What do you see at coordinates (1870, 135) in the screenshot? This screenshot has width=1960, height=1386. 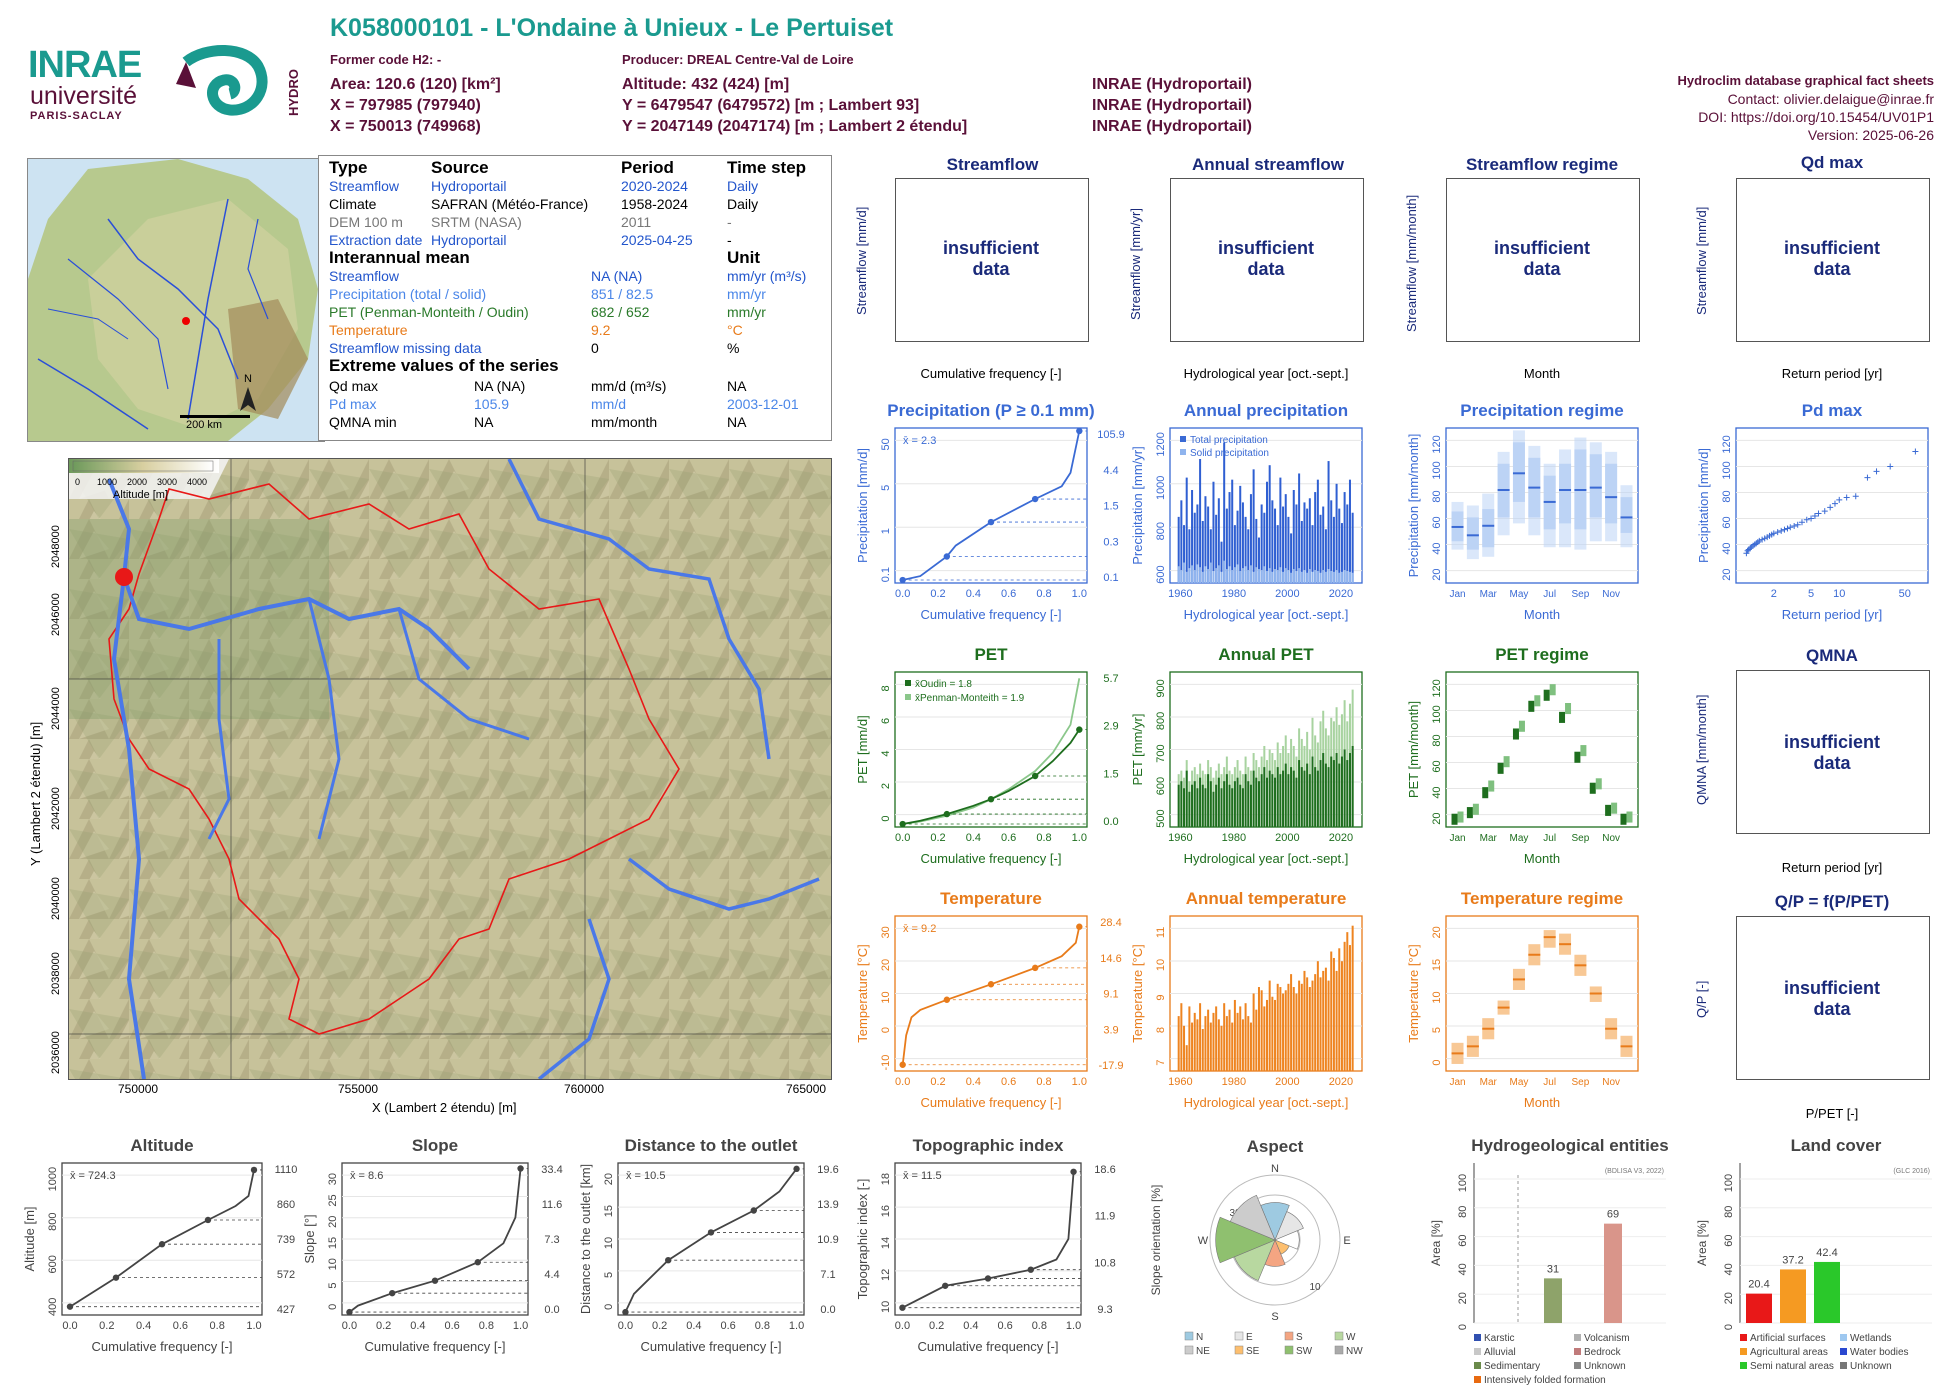 I see `version: Version: 2025-06-26` at bounding box center [1870, 135].